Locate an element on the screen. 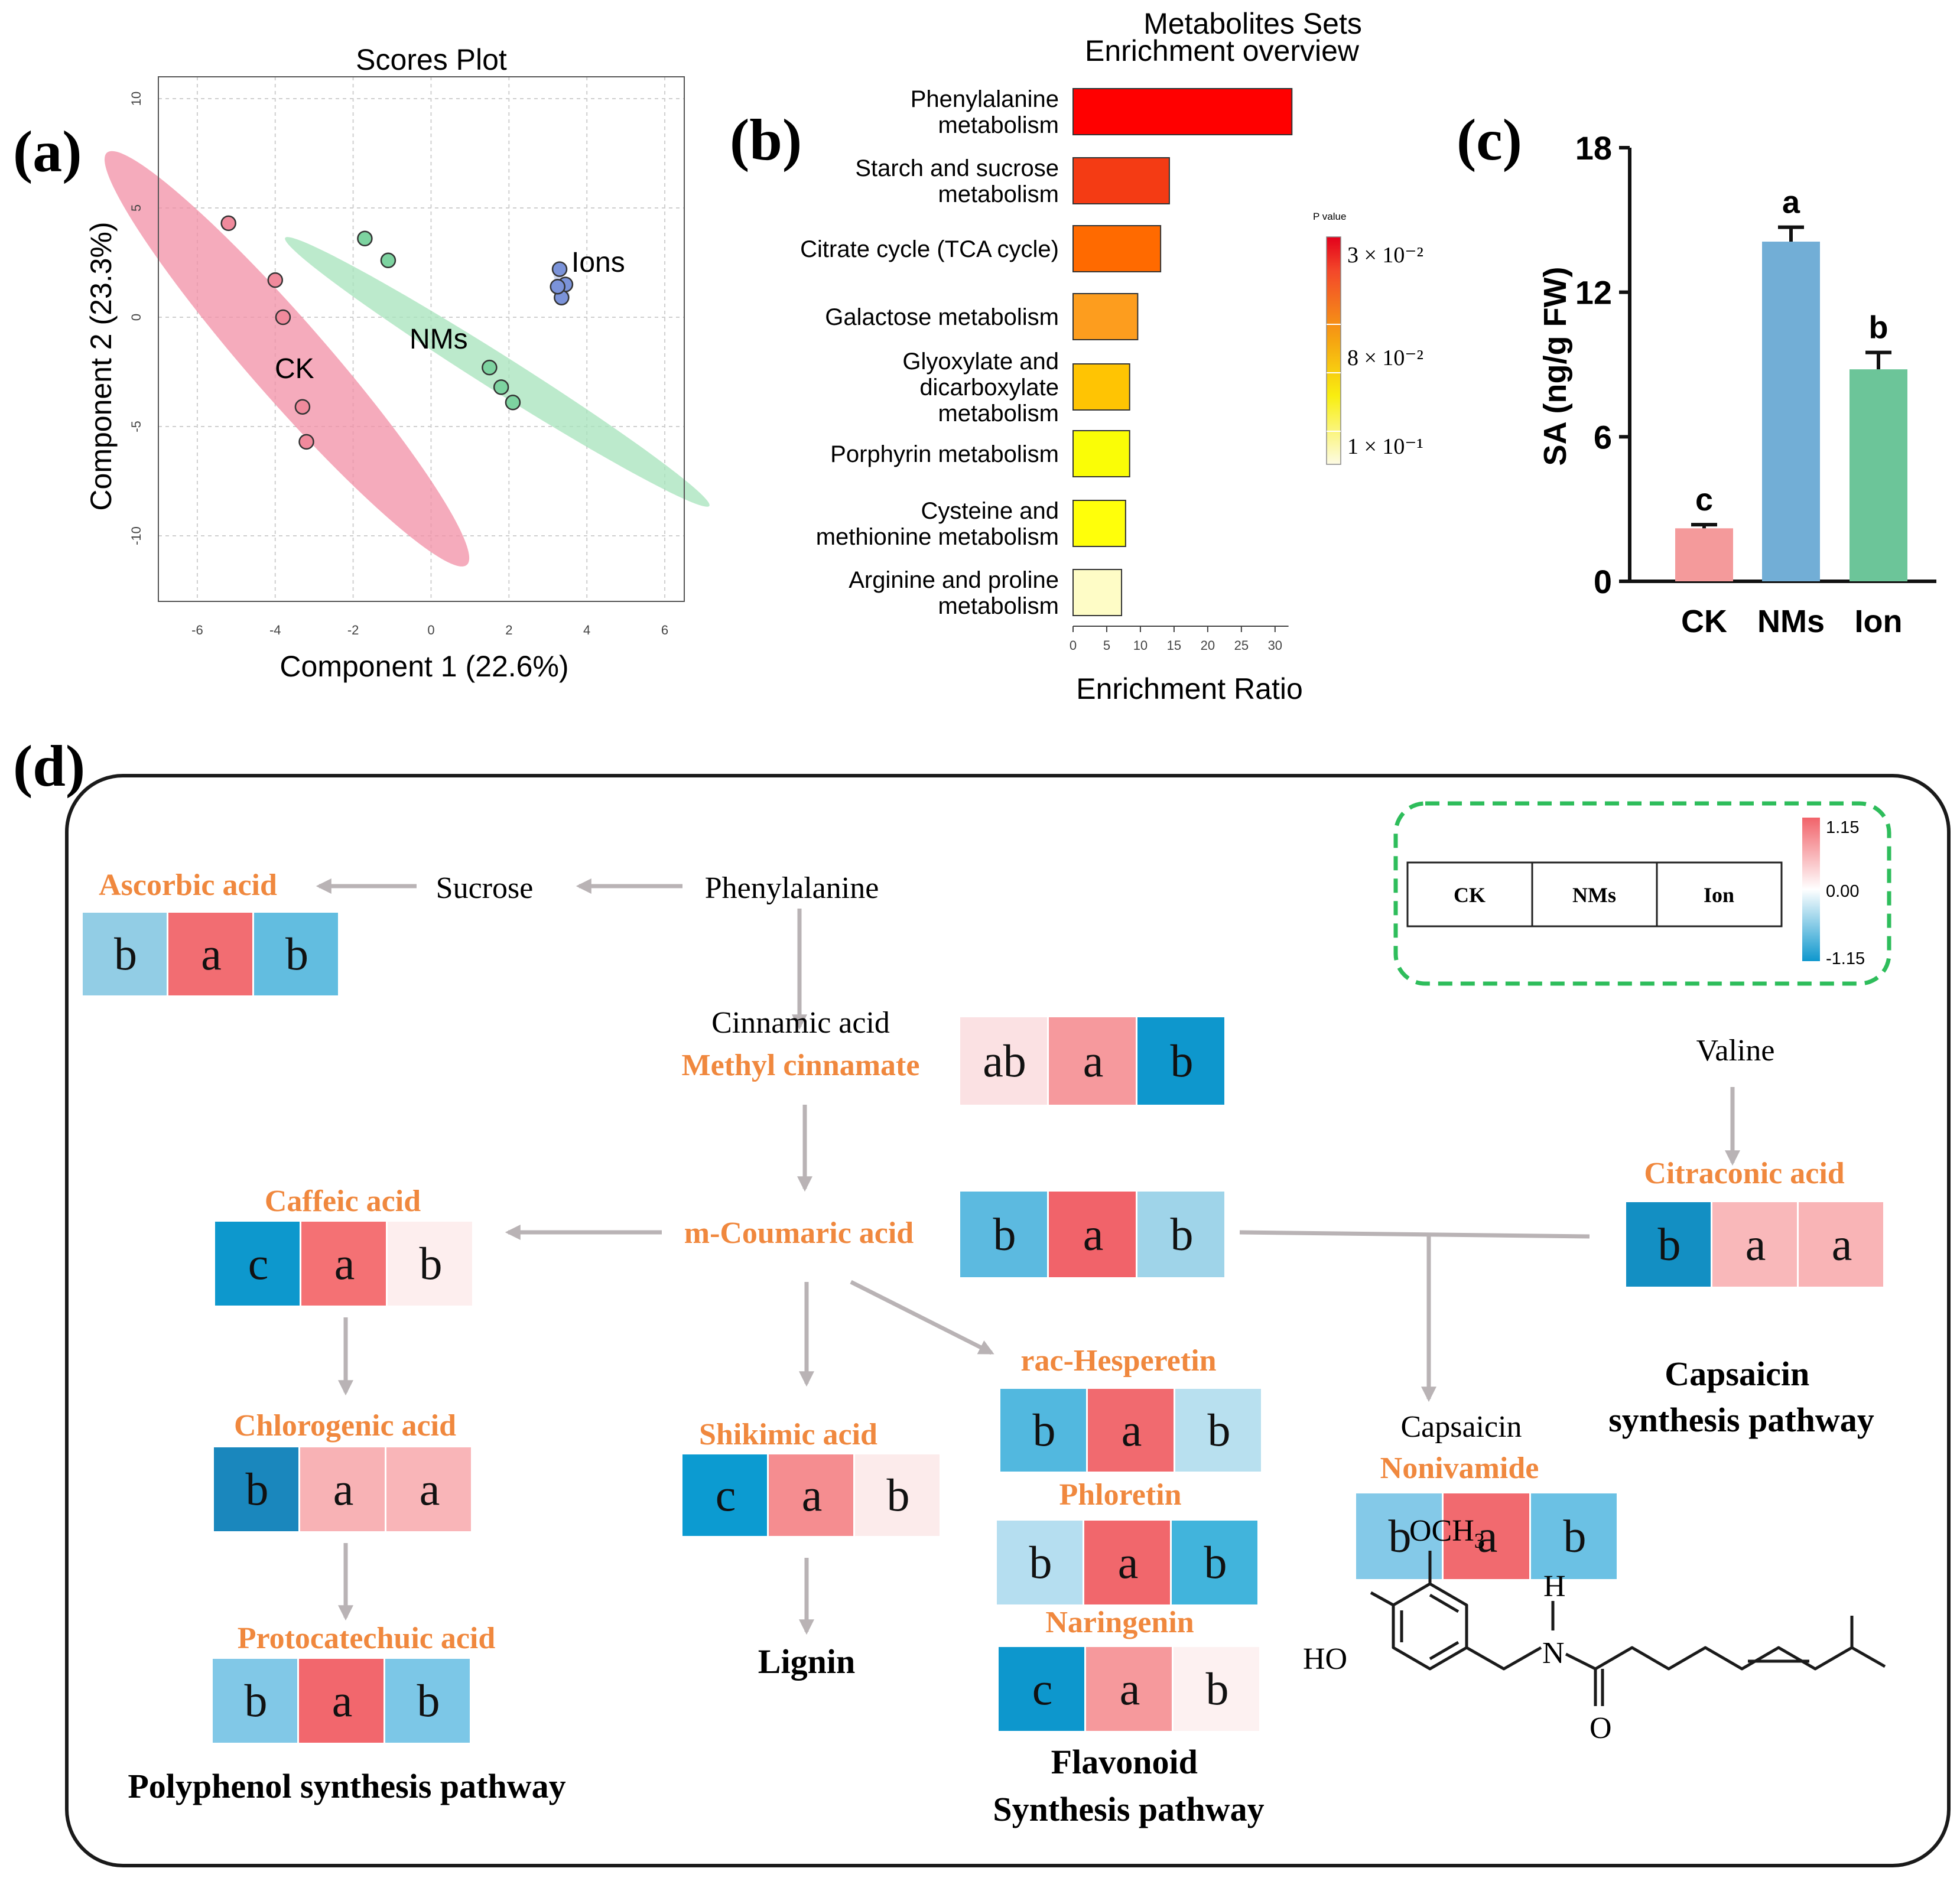 The width and height of the screenshot is (1960, 1878). heatmap-cell-shikimic-acid is located at coordinates (811, 1495).